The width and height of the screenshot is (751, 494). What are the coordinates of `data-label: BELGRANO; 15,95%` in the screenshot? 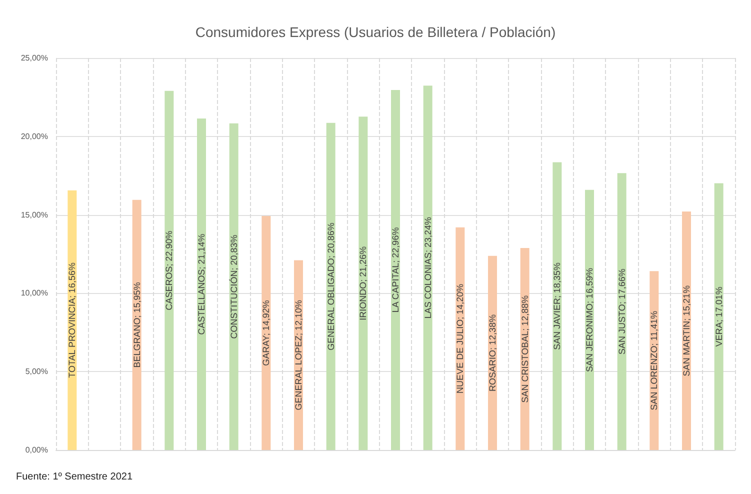 It's located at (137, 325).